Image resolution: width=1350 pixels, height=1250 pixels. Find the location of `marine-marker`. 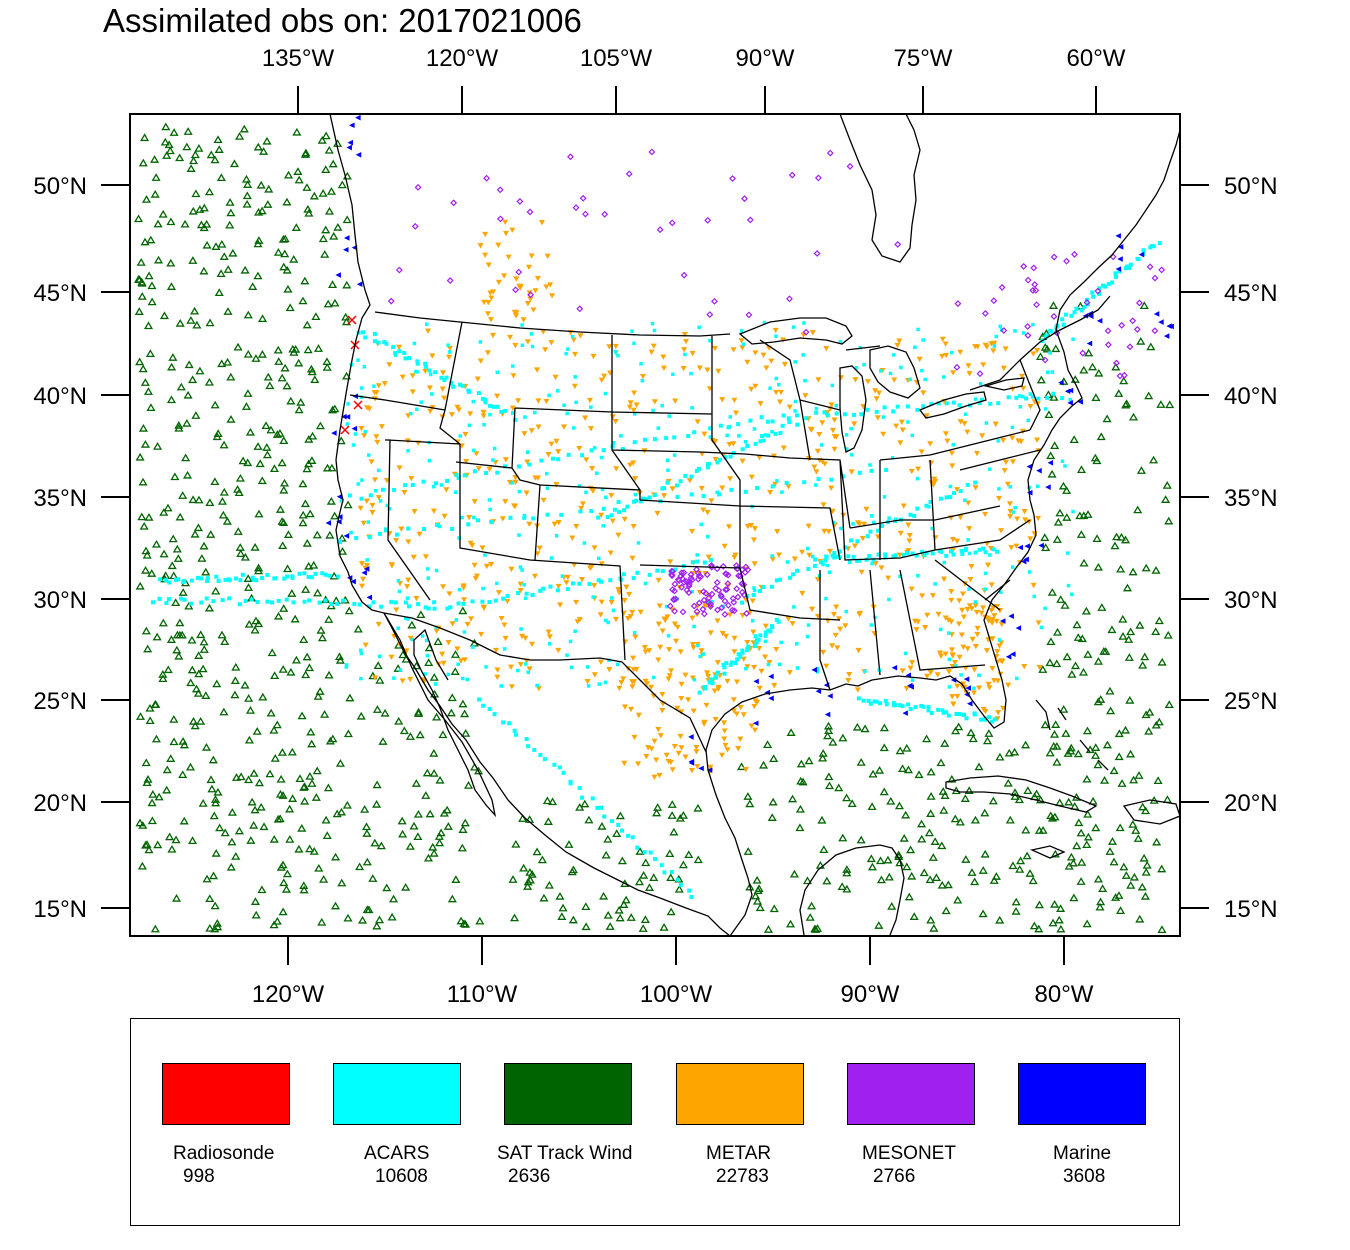

marine-marker is located at coordinates (691, 763).